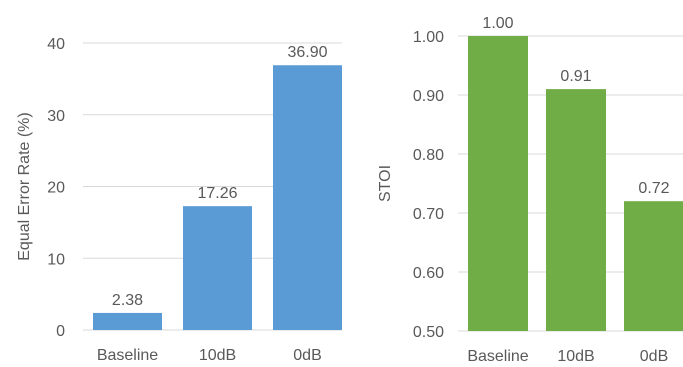 The image size is (683, 367). What do you see at coordinates (60, 331) in the screenshot?
I see `y-tick-label: 0` at bounding box center [60, 331].